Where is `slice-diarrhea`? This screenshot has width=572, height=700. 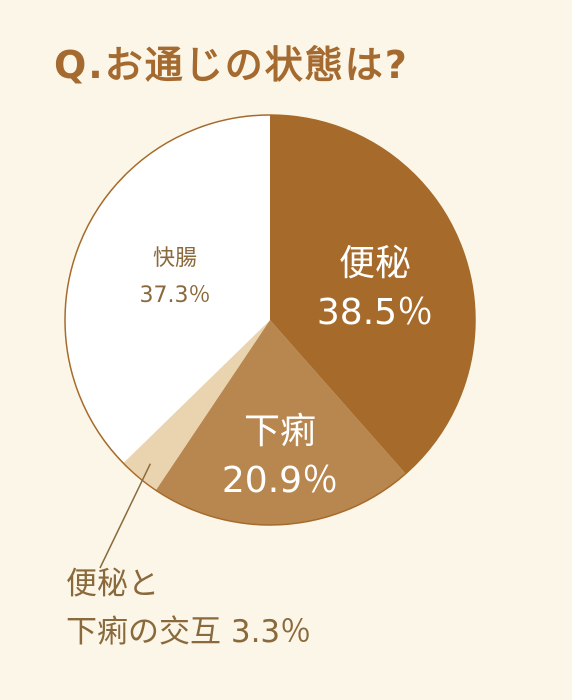 slice-diarrhea is located at coordinates (280, 422).